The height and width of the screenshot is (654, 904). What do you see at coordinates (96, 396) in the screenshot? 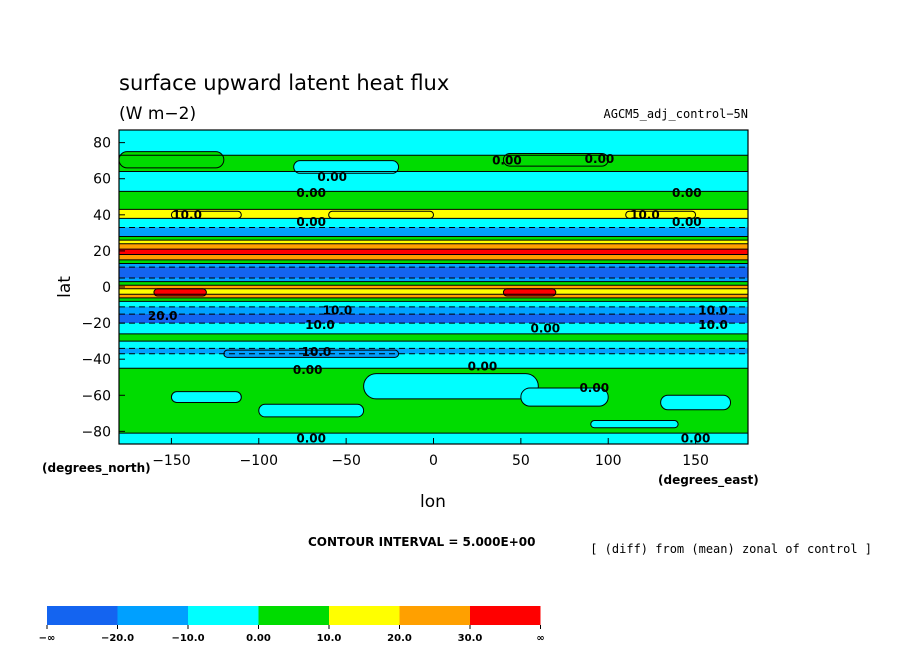
I see `y-tick-label: −60` at bounding box center [96, 396].